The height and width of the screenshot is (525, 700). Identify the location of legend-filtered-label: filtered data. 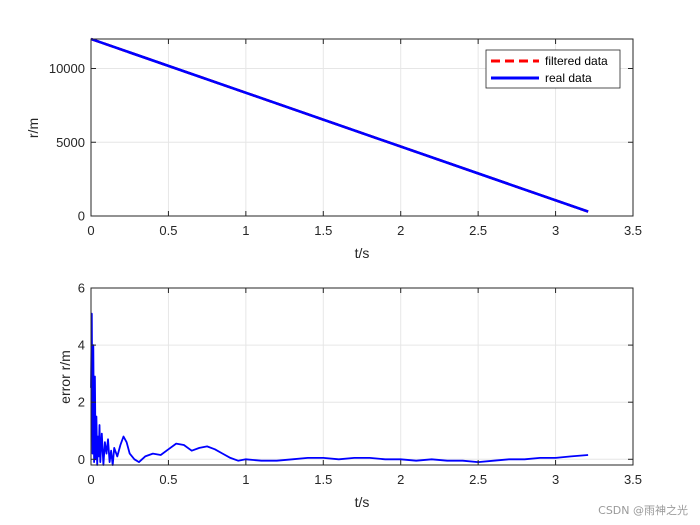
(576, 61).